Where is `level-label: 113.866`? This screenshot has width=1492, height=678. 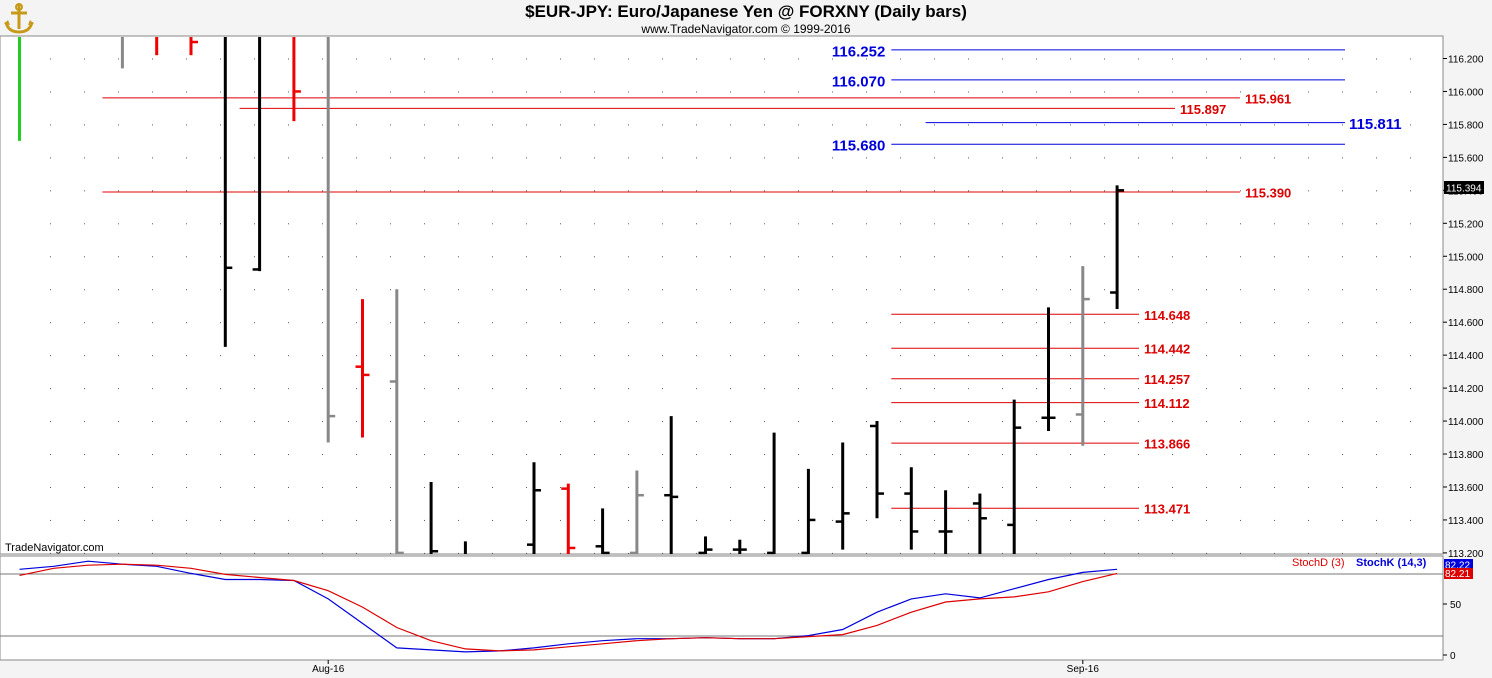
level-label: 113.866 is located at coordinates (1167, 444).